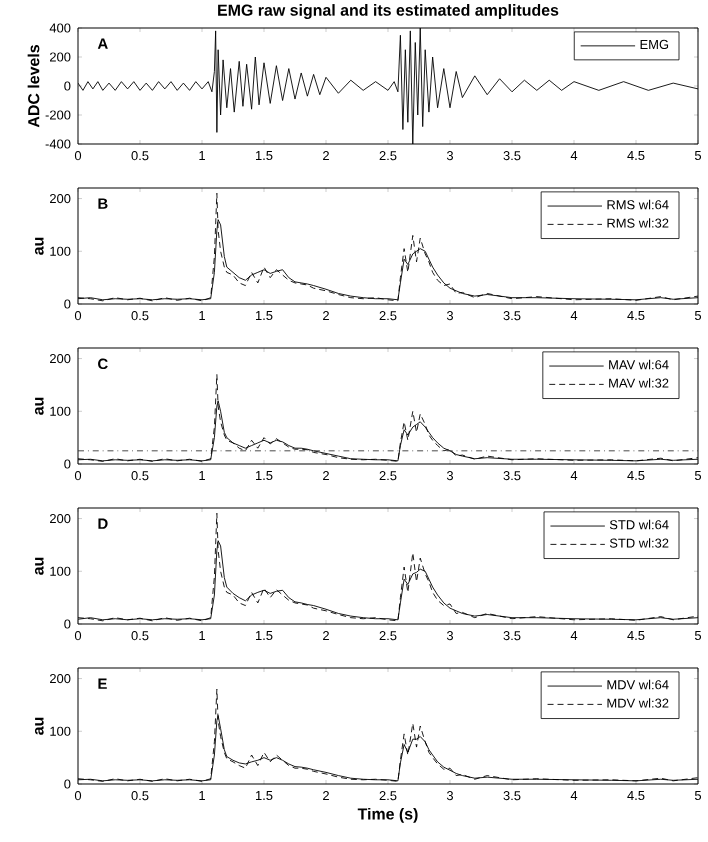  Describe the element at coordinates (388, 86) in the screenshot. I see `line-series` at that location.